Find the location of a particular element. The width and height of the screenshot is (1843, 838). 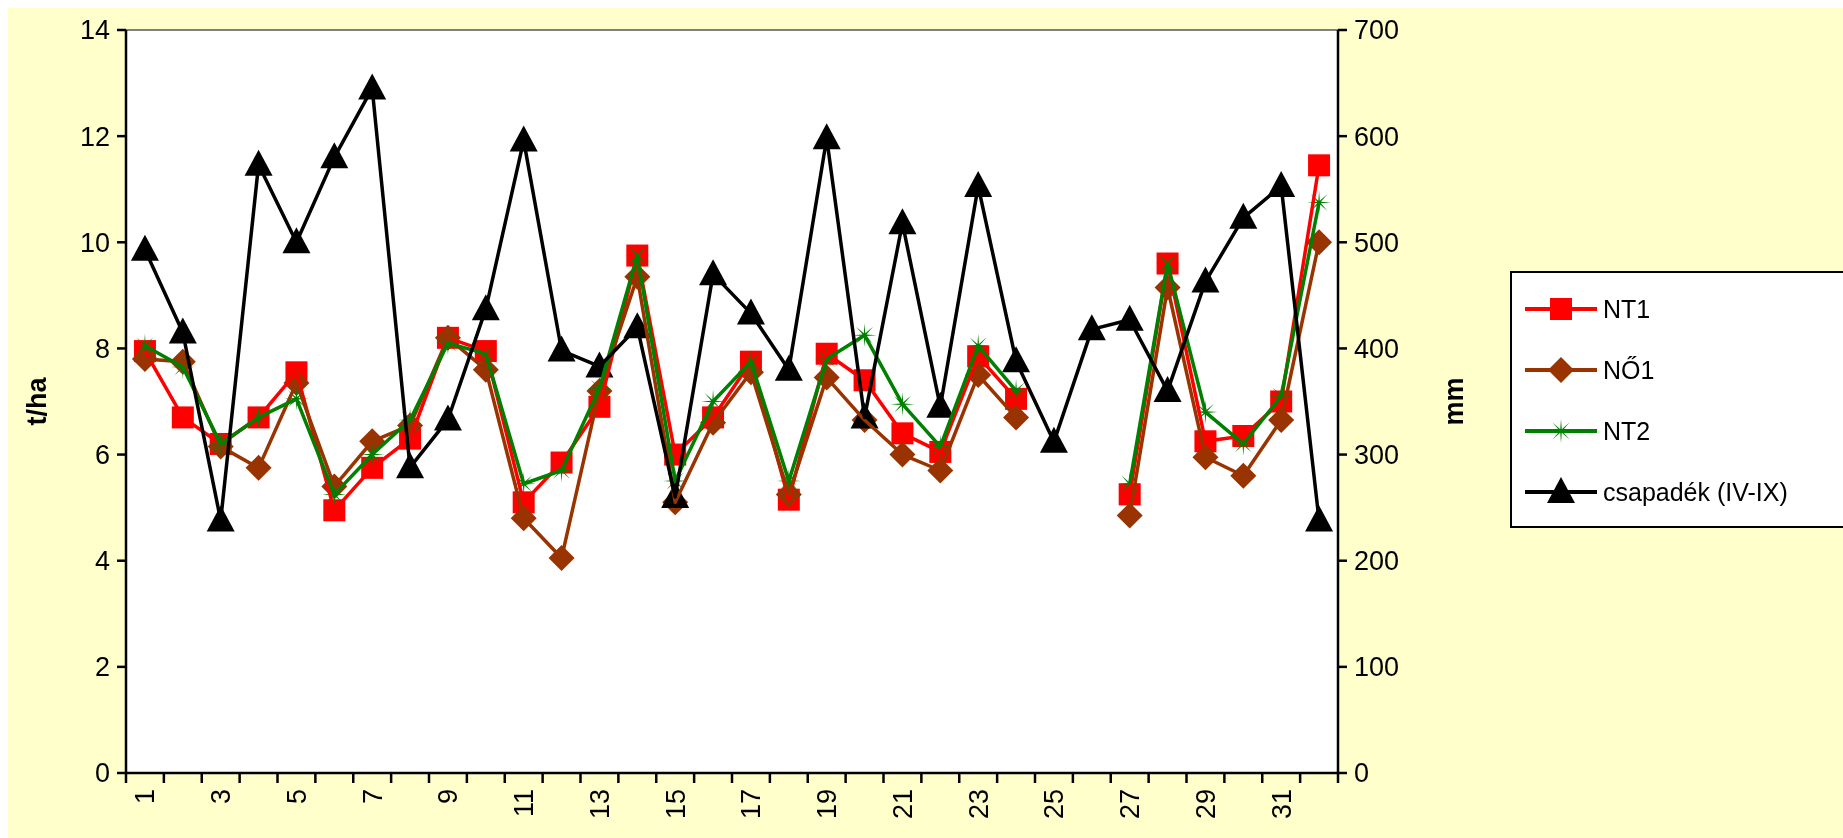

y-tick-label: 12 is located at coordinates (94, 136).